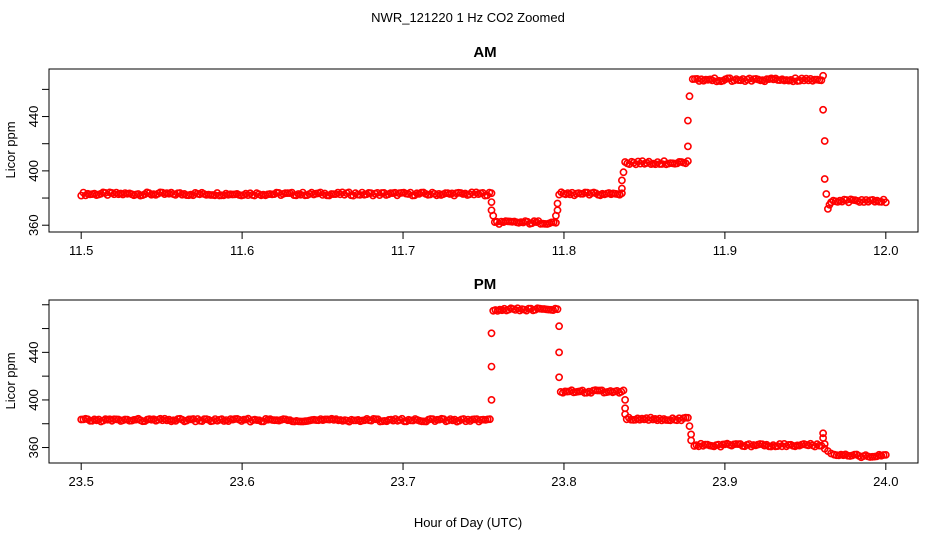  What do you see at coordinates (724, 481) in the screenshot?
I see `pm-x-tick-label: 23.9` at bounding box center [724, 481].